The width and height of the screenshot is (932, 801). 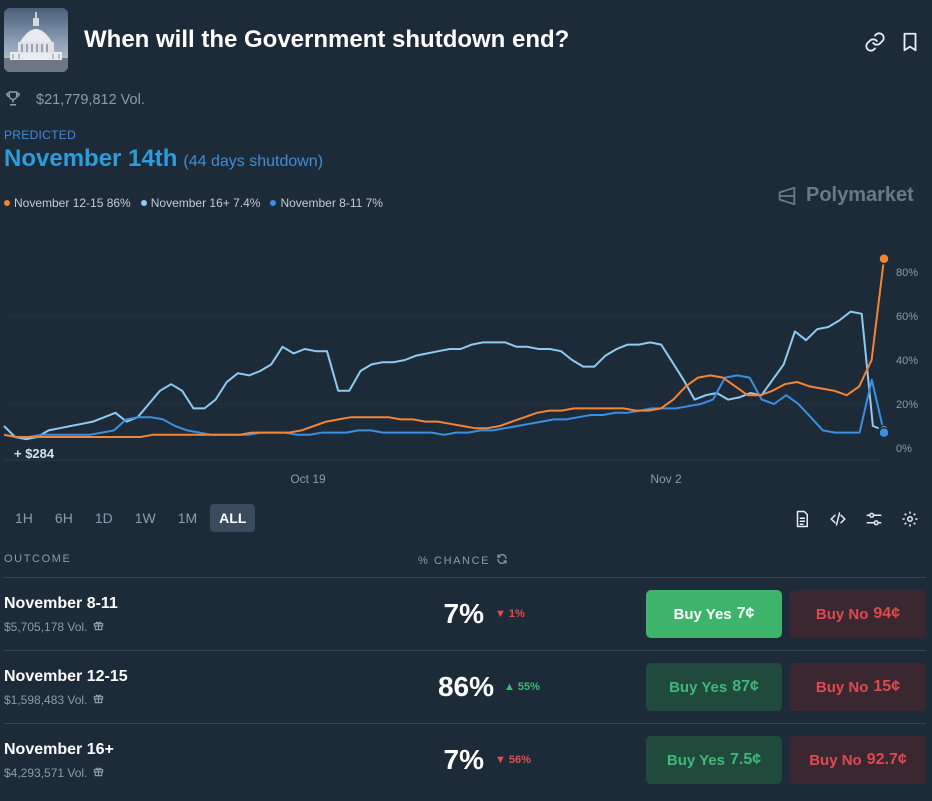 What do you see at coordinates (91, 158) in the screenshot?
I see `predicted-date: November 14th` at bounding box center [91, 158].